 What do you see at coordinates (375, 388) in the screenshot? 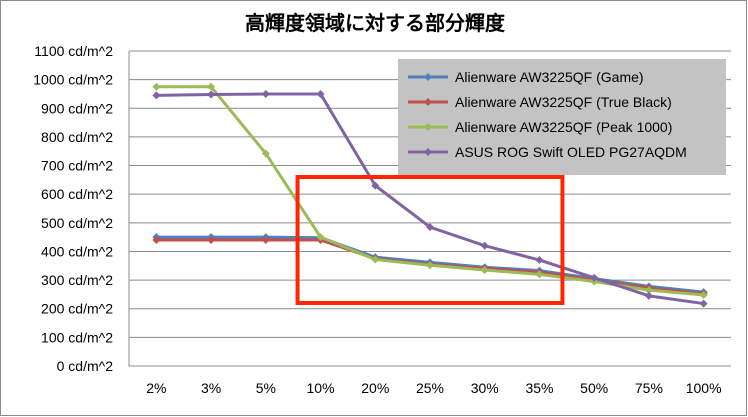
I see `x-tick-label: 20%` at bounding box center [375, 388].